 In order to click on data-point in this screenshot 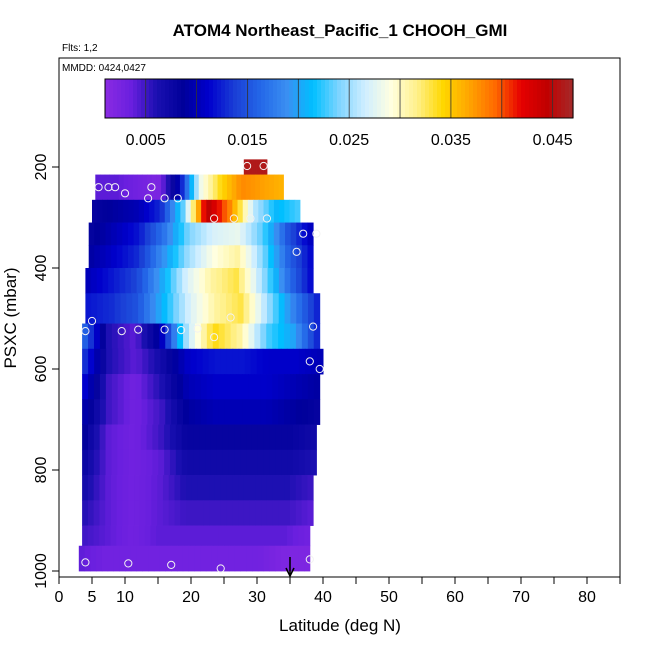, I will do `click(197, 328)`.